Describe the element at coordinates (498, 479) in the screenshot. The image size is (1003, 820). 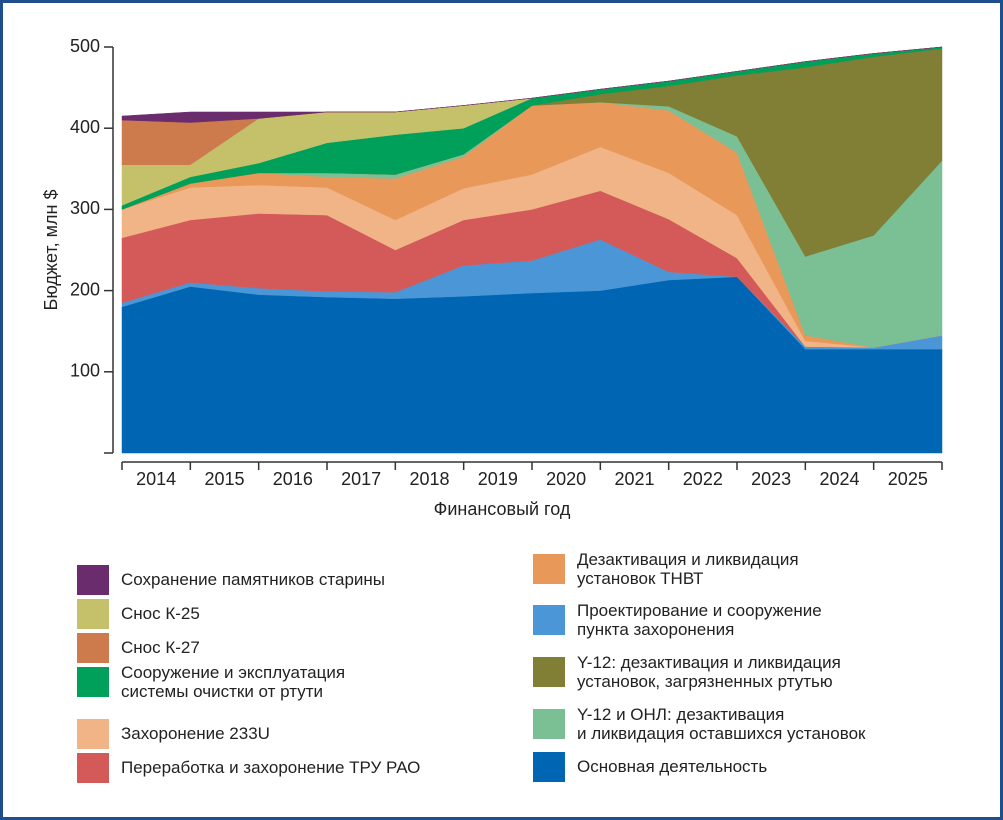
I see `x-tick-label: 2019` at that location.